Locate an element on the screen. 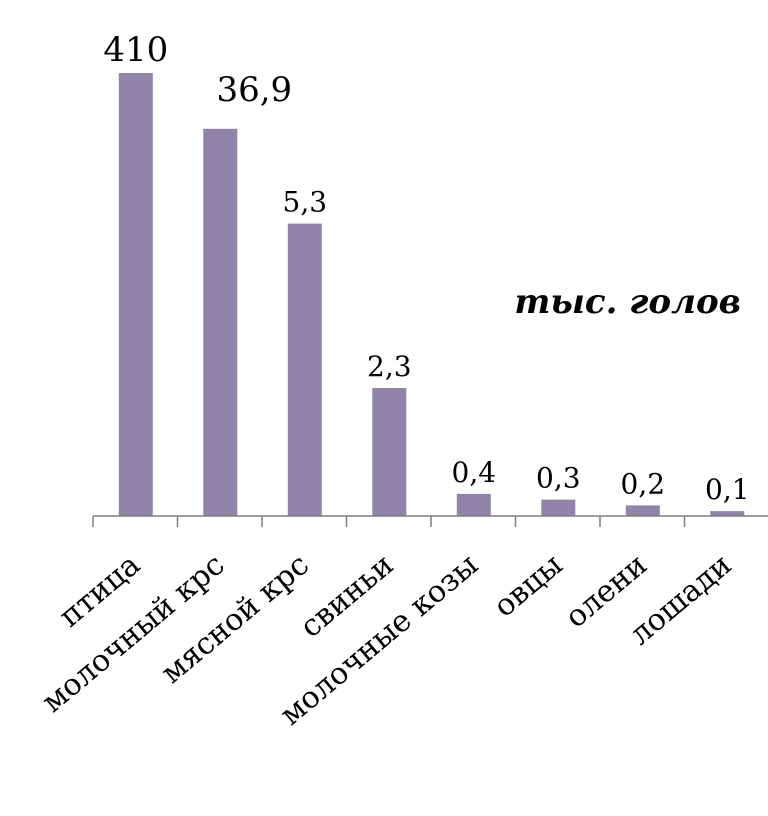 This screenshot has height=816, width=768. value-label-5: 0,3 is located at coordinates (558, 478).